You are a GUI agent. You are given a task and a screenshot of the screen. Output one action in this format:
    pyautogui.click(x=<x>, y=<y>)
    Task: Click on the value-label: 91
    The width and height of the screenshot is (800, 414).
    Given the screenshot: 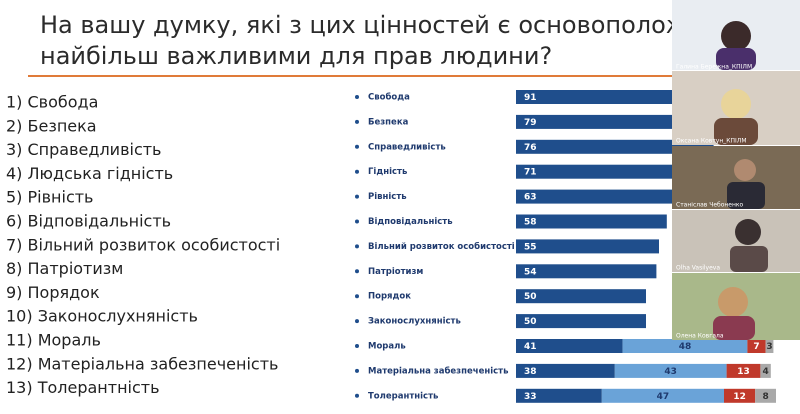 What is the action you would take?
    pyautogui.click(x=530, y=98)
    